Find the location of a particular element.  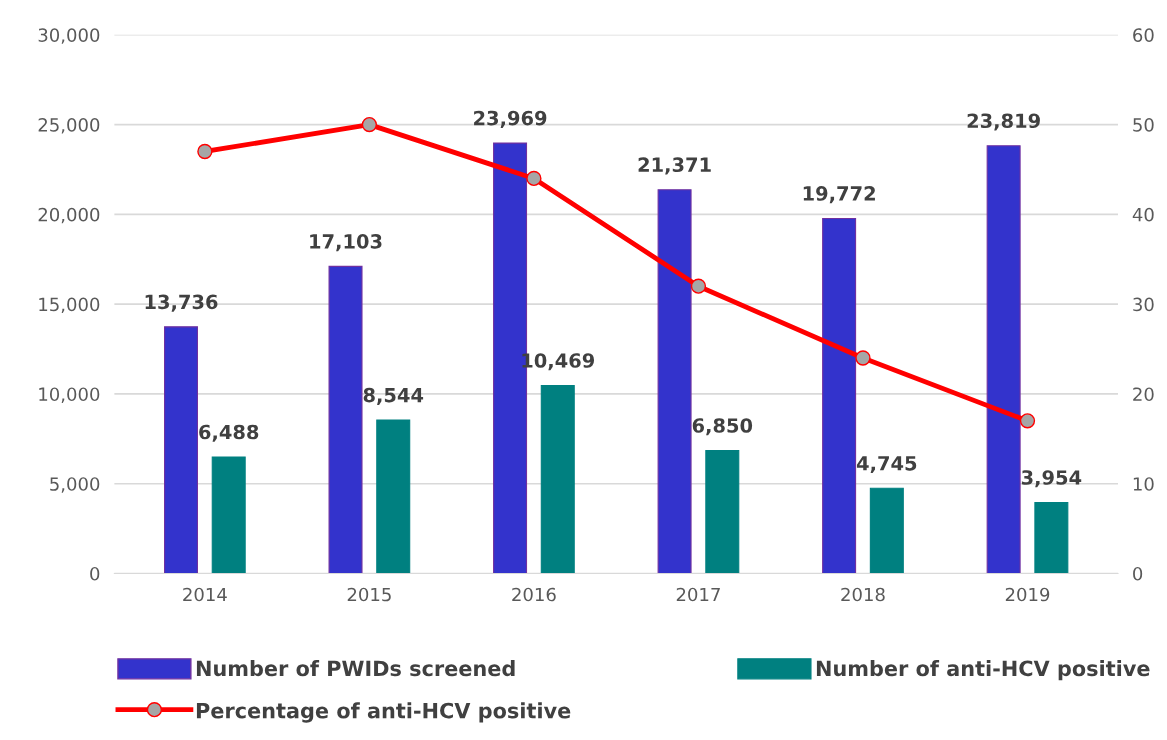

y2-tick-label: 10 is located at coordinates (1143, 484).